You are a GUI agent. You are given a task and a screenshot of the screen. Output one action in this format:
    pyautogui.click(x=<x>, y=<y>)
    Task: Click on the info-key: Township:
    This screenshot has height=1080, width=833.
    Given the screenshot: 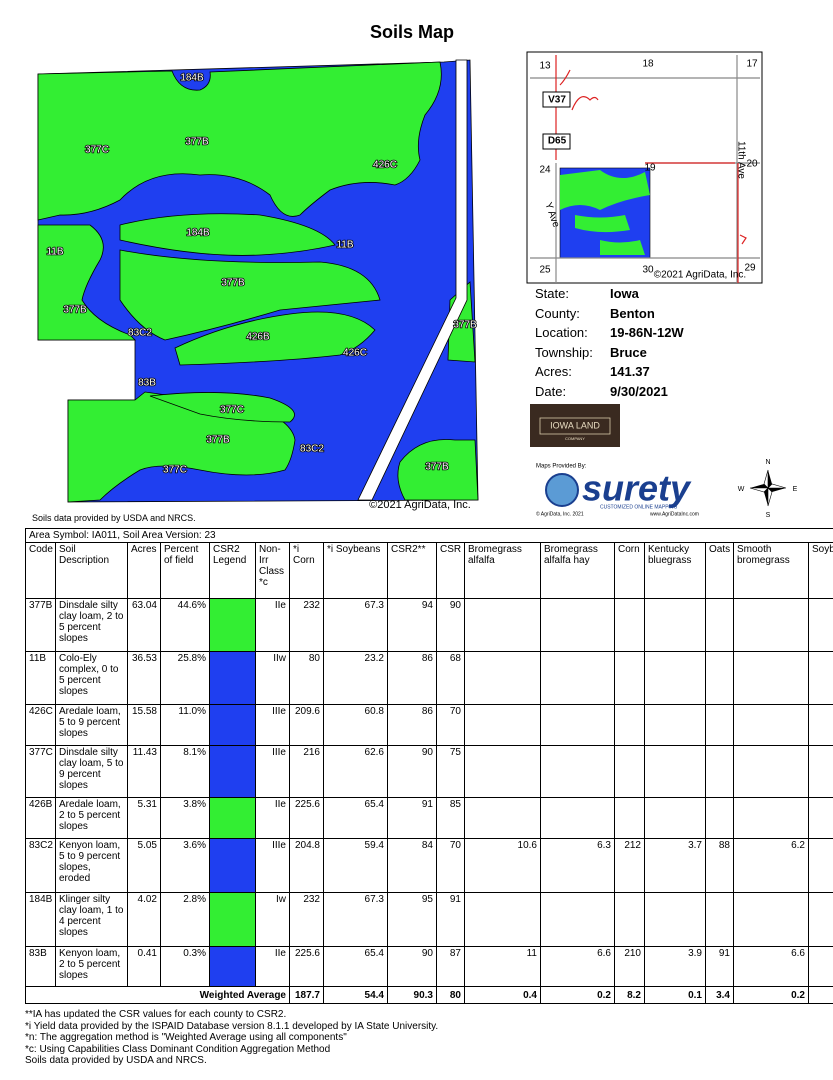 What is the action you would take?
    pyautogui.click(x=564, y=352)
    